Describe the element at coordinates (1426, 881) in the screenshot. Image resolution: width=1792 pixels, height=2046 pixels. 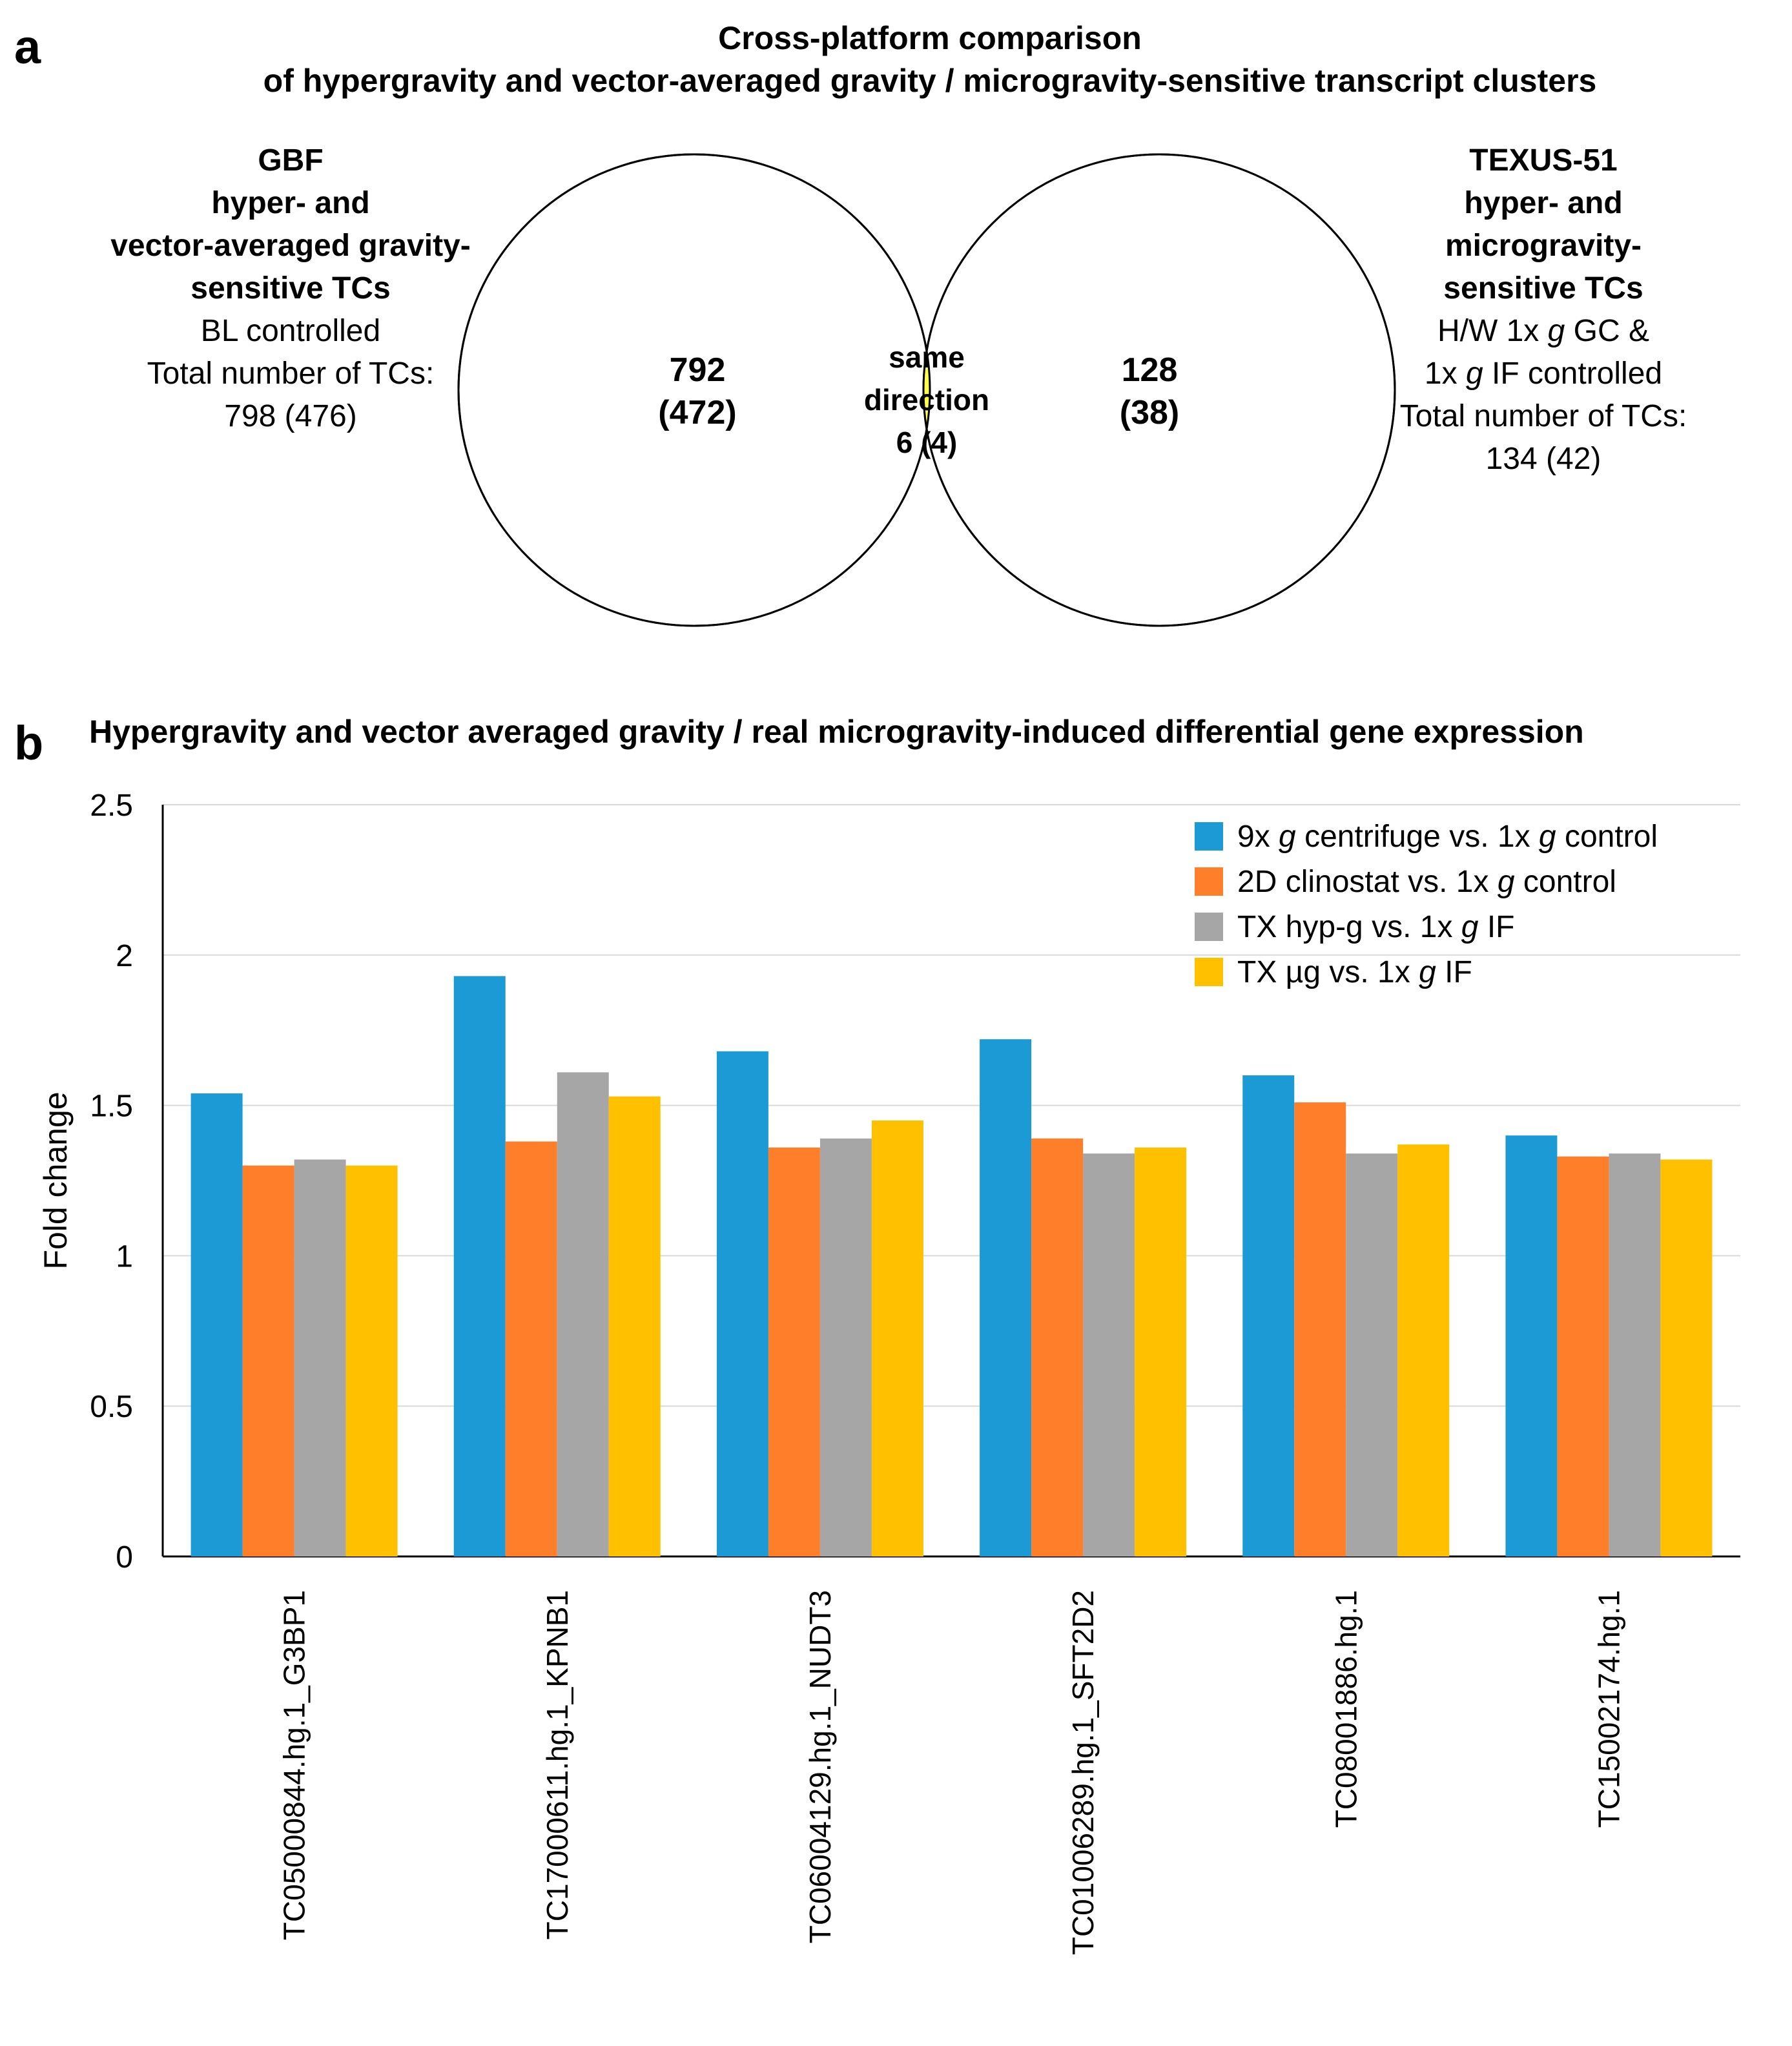
I see `legend-label-2: 2D clinostat vs. 1x g control` at that location.